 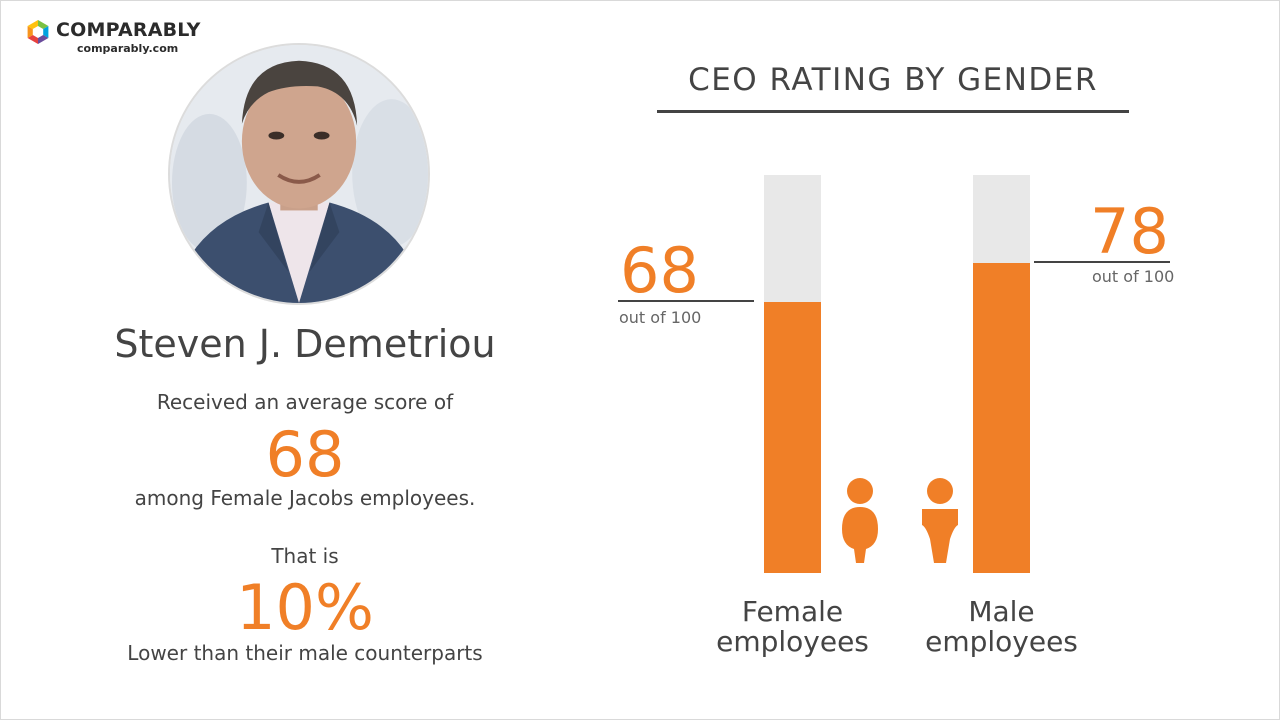 What do you see at coordinates (128, 48) in the screenshot?
I see `brand-url: comparably.com` at bounding box center [128, 48].